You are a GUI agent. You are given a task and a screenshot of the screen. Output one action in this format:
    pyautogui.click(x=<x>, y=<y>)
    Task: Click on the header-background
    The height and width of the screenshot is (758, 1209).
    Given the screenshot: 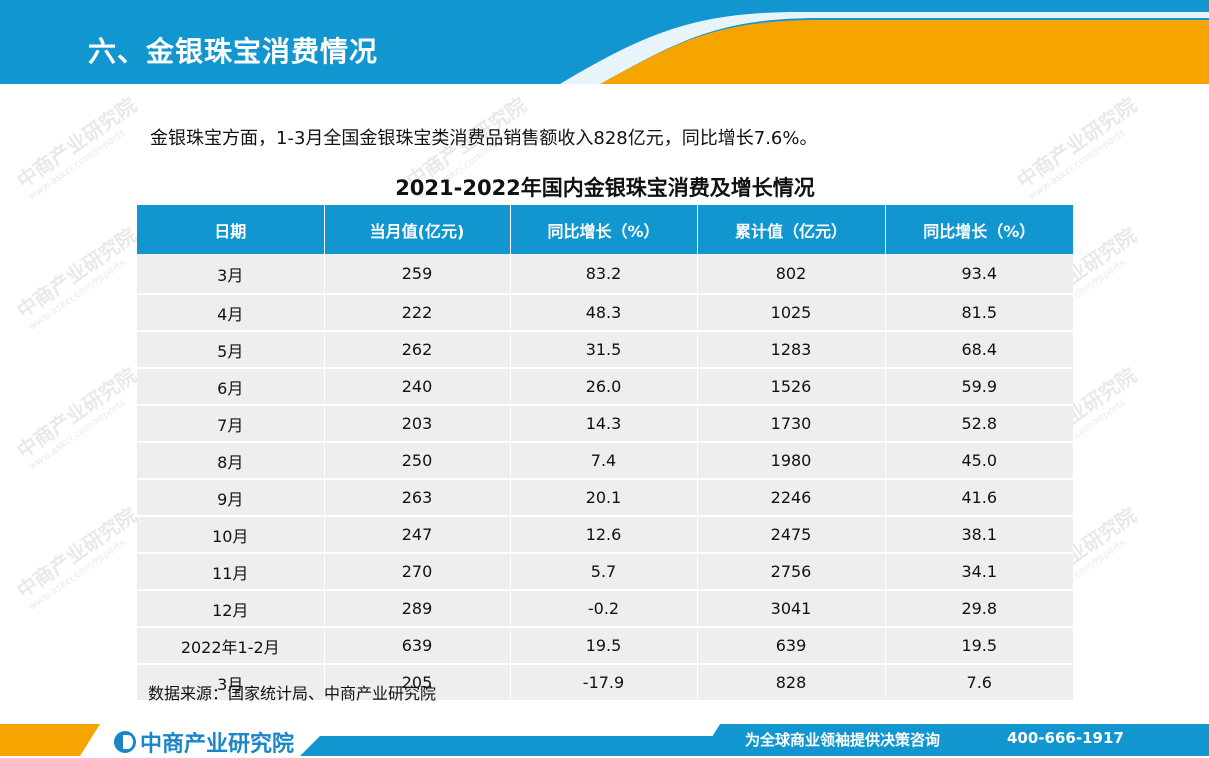 What is the action you would take?
    pyautogui.click(x=604, y=42)
    